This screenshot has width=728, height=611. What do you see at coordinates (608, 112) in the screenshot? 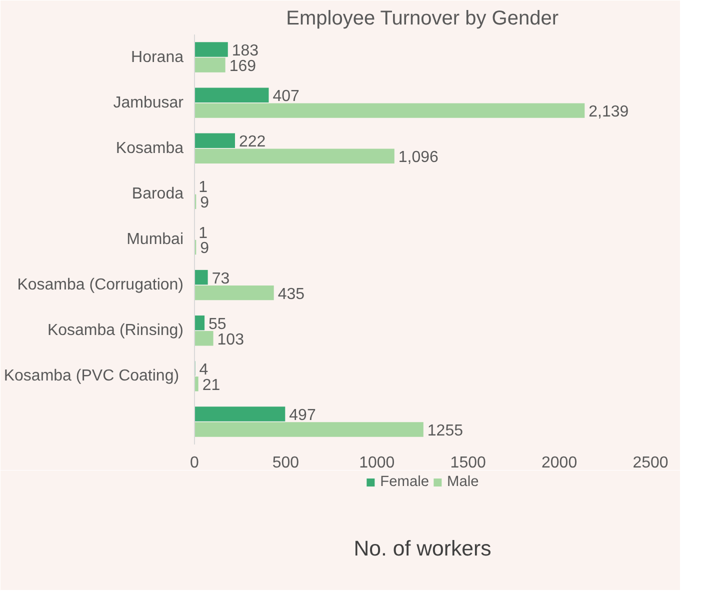
I see `data-label: 2,139` at bounding box center [608, 112].